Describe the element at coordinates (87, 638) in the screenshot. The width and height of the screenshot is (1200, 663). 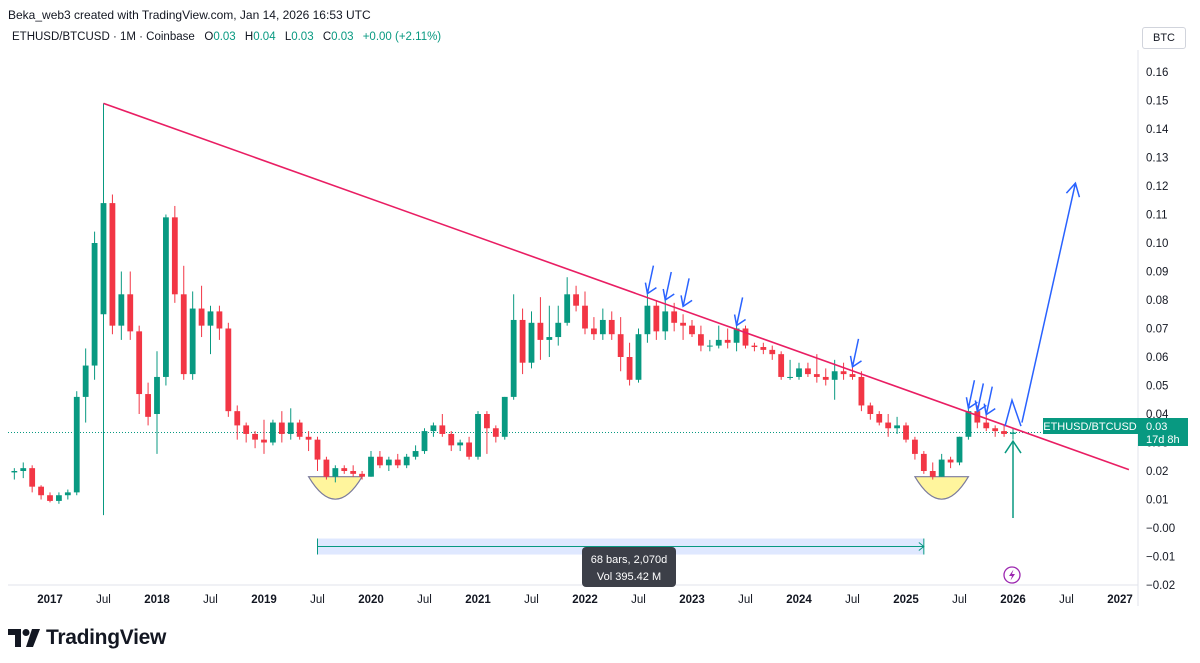
I see `footer: TradingView` at that location.